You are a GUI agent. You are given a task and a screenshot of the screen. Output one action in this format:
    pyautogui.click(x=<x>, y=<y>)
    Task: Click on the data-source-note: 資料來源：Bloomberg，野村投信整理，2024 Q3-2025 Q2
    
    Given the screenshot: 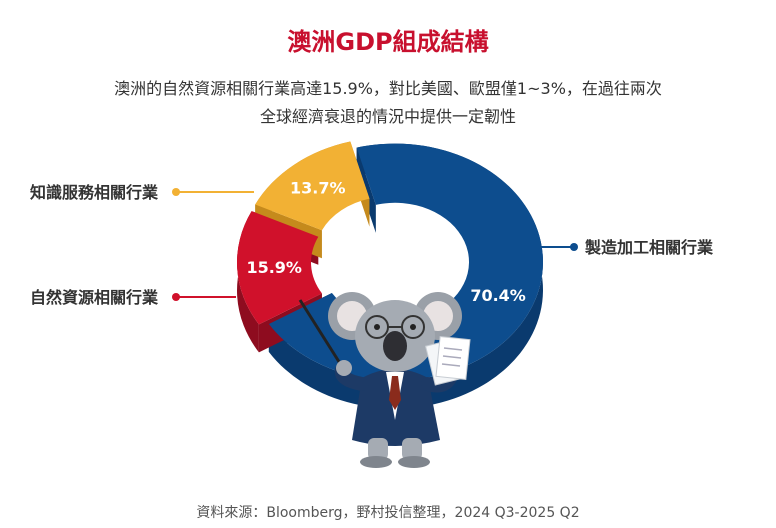 What is the action you would take?
    pyautogui.click(x=388, y=513)
    